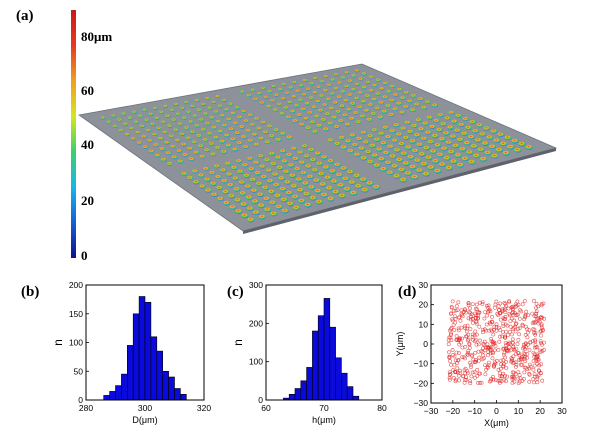  Describe the element at coordinates (421, 383) in the screenshot. I see `y-tick-label: −20` at that location.